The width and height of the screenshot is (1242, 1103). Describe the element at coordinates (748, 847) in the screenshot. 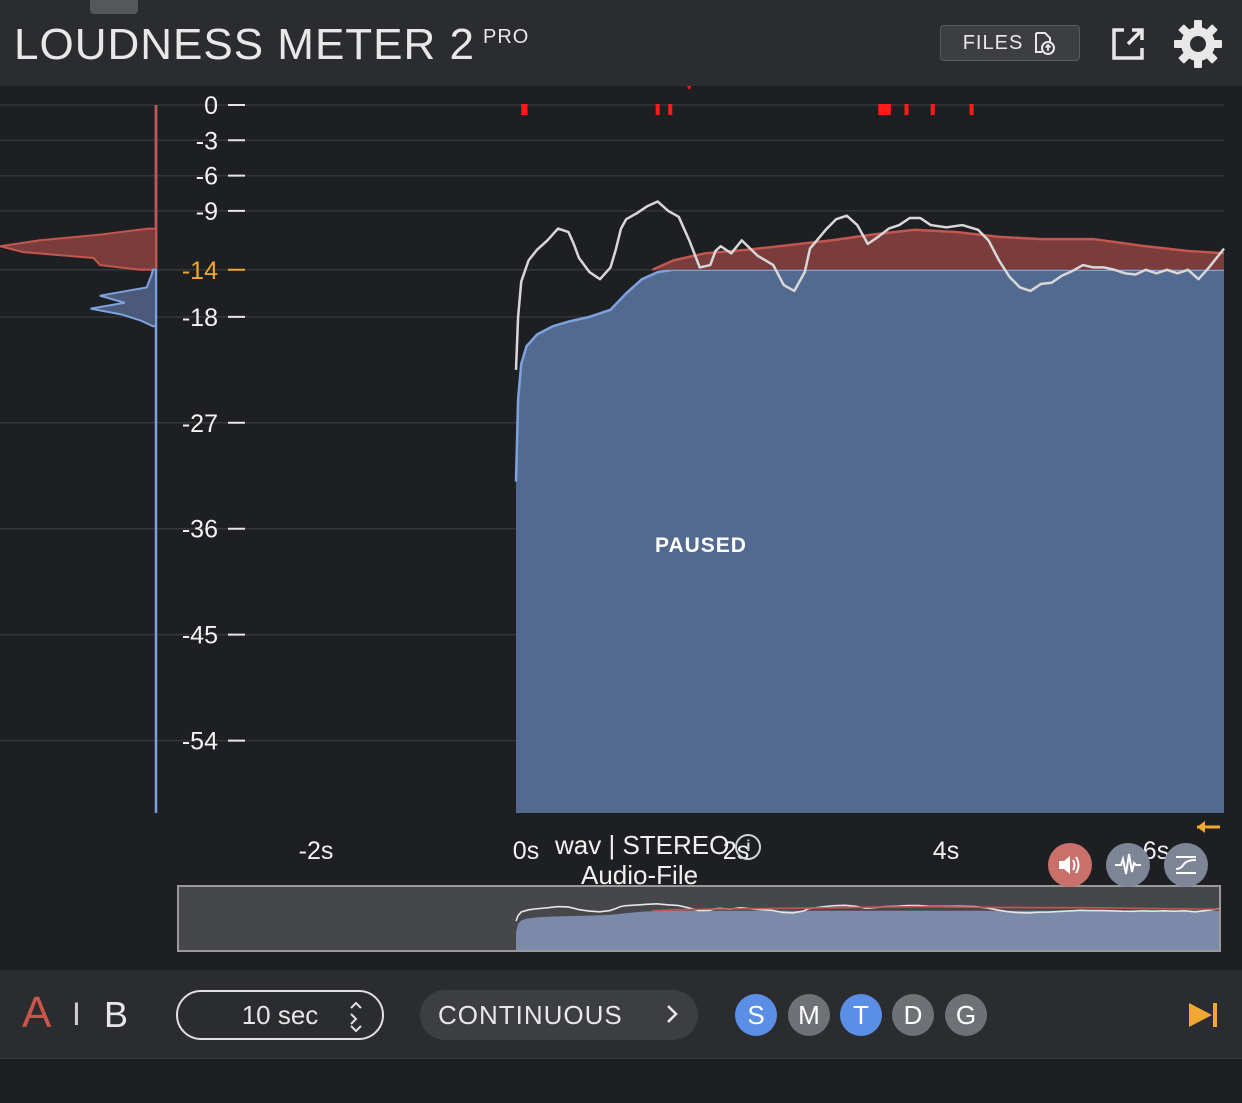

I see `info-icon: i` at that location.